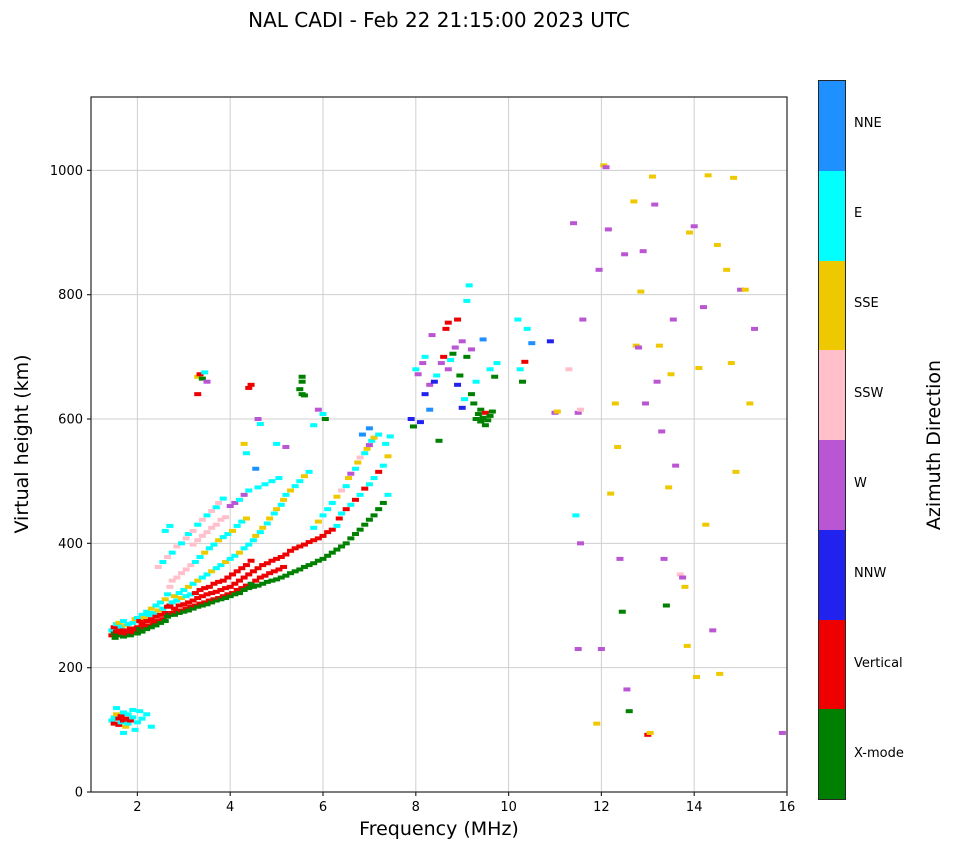 Image resolution: width=958 pixels, height=857 pixels. Describe the element at coordinates (868, 123) in the screenshot. I see `colorbar-label-nne: NNE` at that location.